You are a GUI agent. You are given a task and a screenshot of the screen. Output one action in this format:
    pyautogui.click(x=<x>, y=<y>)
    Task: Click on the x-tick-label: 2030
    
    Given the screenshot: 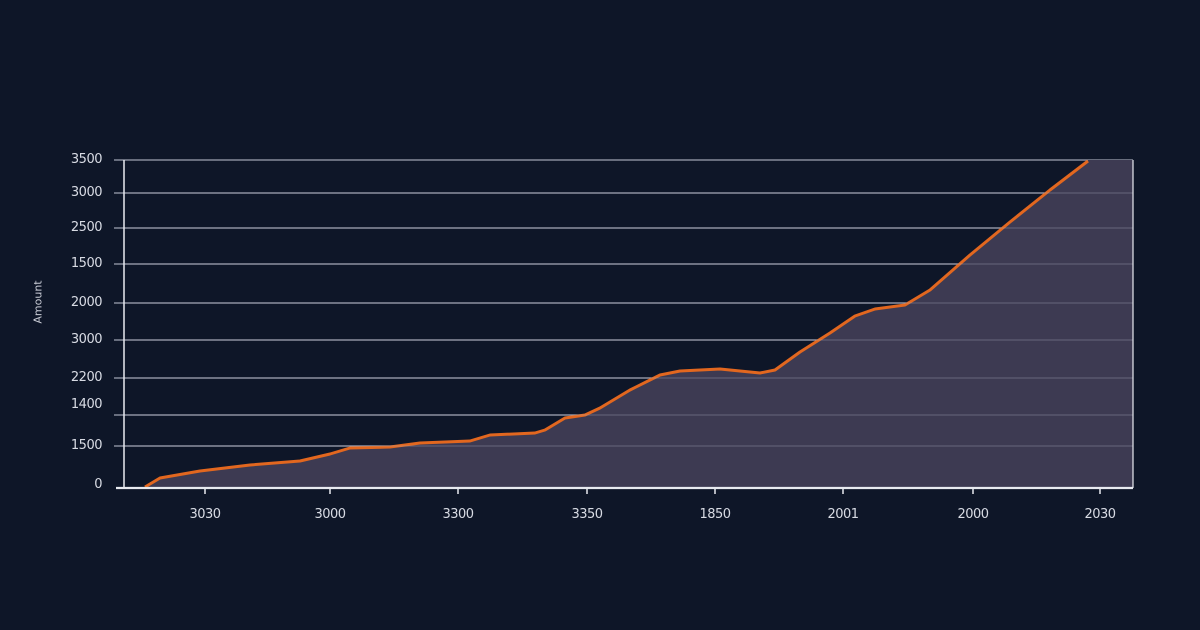 What is the action you would take?
    pyautogui.click(x=1100, y=514)
    